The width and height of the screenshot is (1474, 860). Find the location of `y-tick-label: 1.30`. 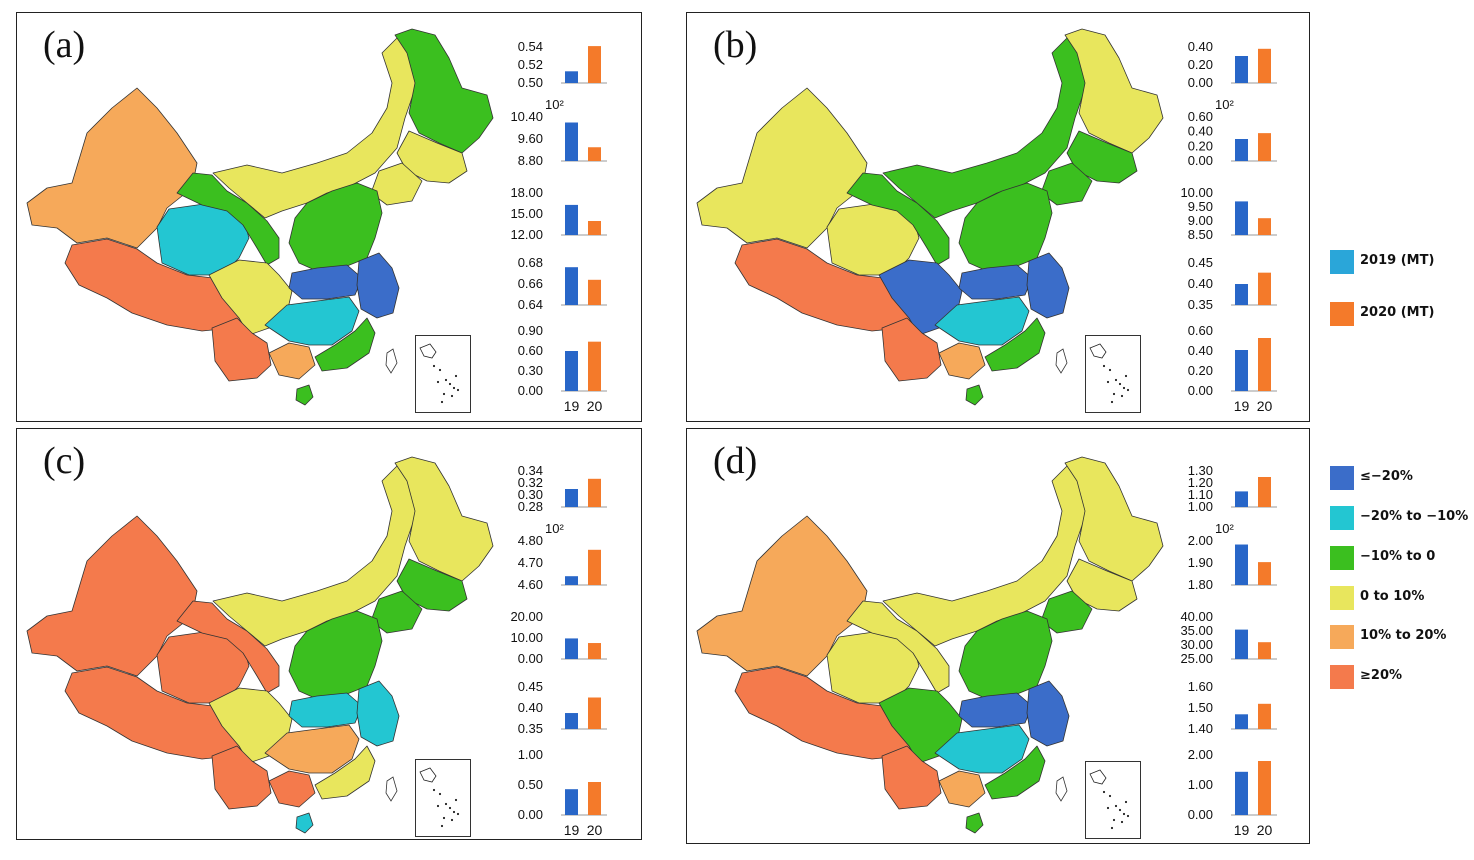

y-tick-label: 1.30 is located at coordinates (1200, 470).